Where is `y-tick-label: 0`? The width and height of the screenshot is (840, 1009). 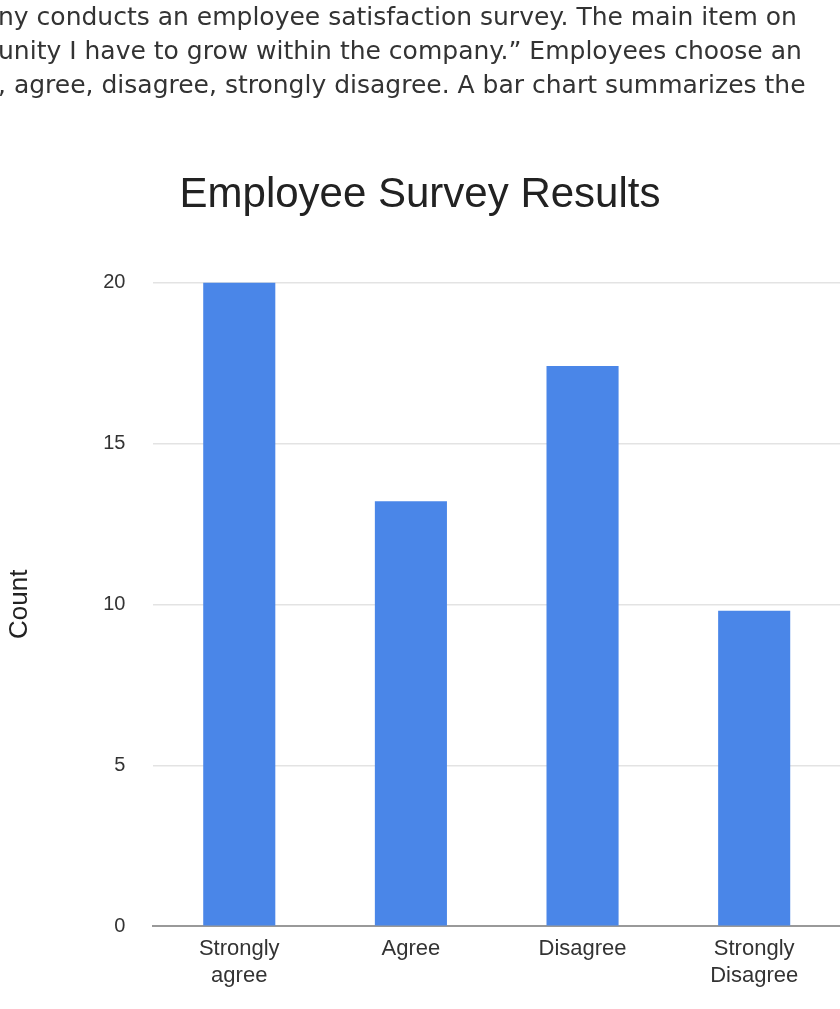
y-tick-label: 0 is located at coordinates (120, 924).